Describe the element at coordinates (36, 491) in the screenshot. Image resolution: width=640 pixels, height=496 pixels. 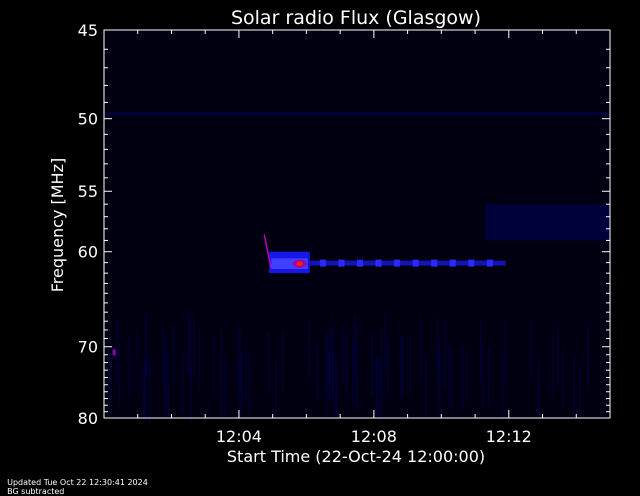
I see `bg-subtracted-note: BG subtracted` at that location.